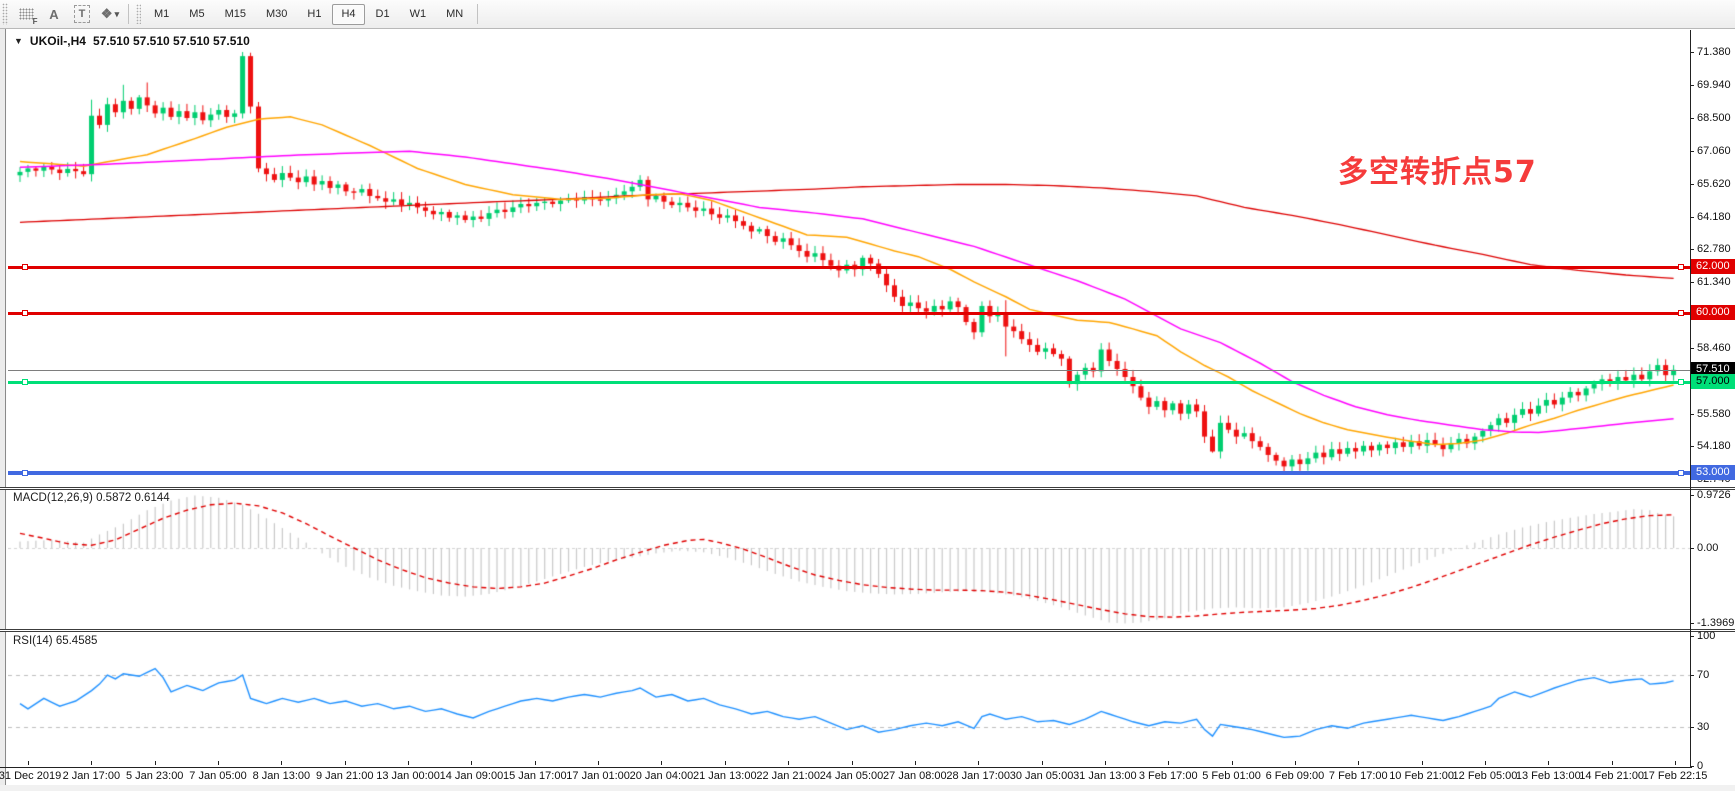 Image resolution: width=1735 pixels, height=791 pixels. Describe the element at coordinates (55, 641) in the screenshot. I see `rsi-caption: RSI(14) 65.4585` at that location.